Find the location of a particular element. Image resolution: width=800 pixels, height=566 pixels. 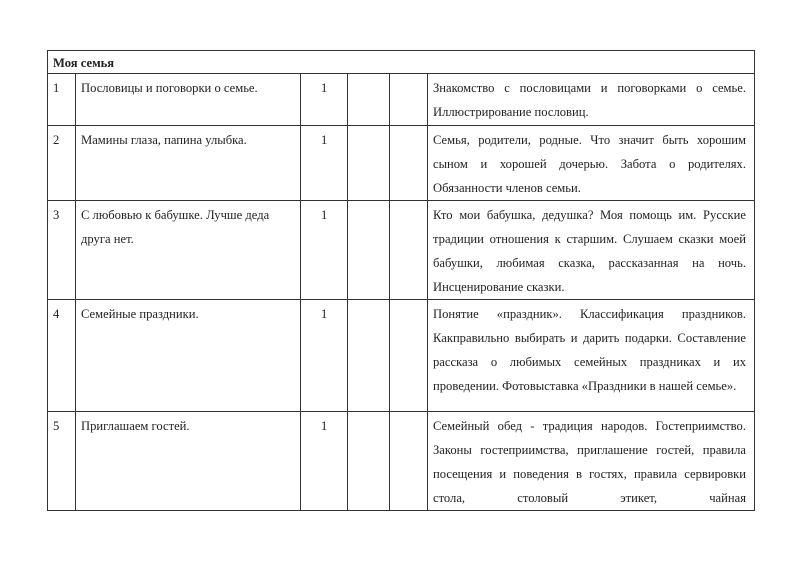

row-number: 1 is located at coordinates (61, 99).